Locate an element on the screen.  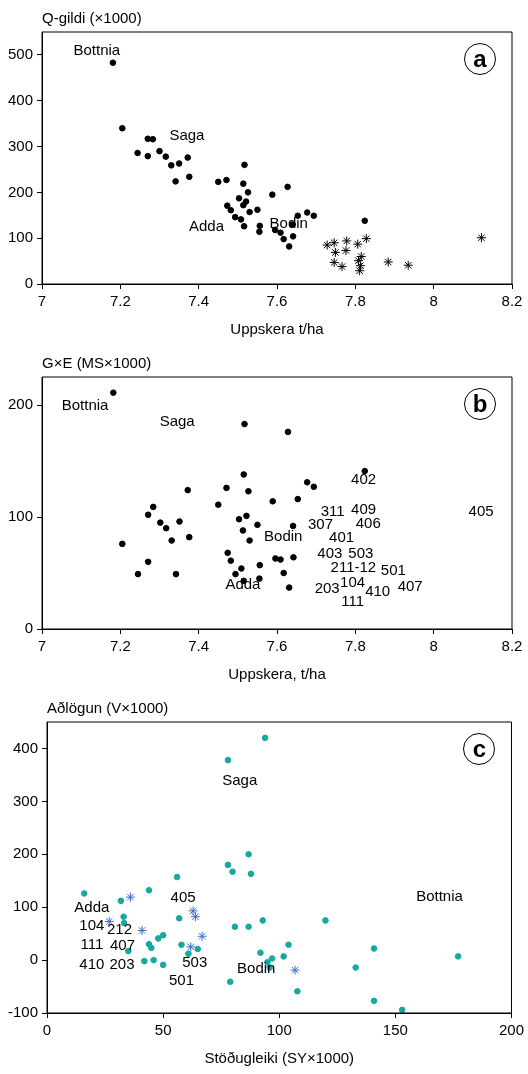
annotation: 311 is located at coordinates (332, 510).